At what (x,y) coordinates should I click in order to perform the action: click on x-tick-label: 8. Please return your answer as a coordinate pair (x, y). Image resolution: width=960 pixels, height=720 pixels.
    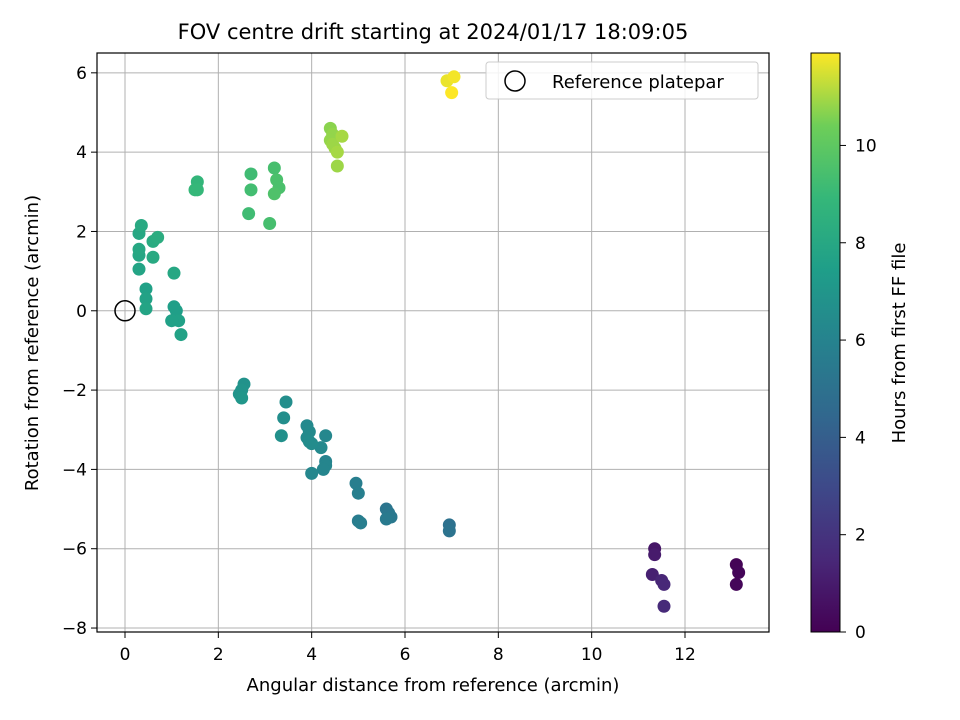
    Looking at the image, I should click on (498, 655).